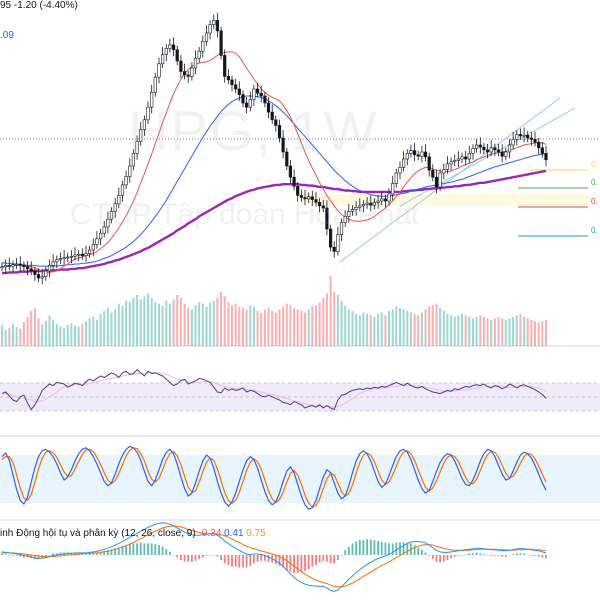  What do you see at coordinates (274, 477) in the screenshot?
I see `stoch-pane` at bounding box center [274, 477].